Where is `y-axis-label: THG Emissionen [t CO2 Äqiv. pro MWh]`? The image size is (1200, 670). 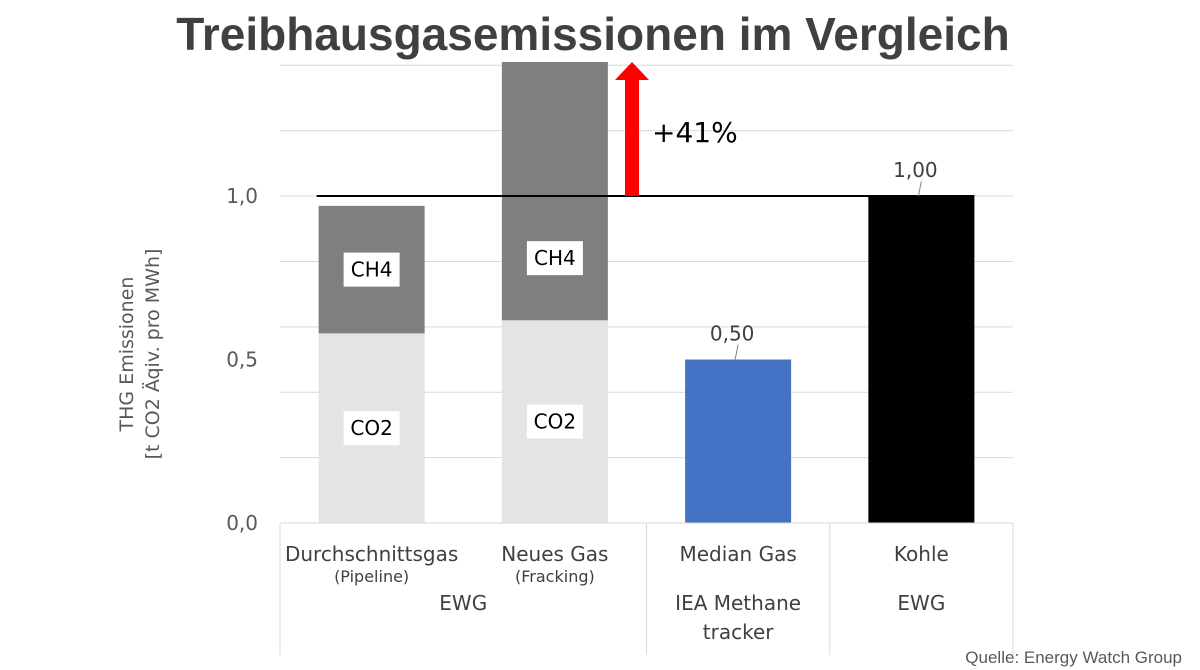 y-axis-label: THG Emissionen [t CO2 Äqiv. pro MWh] is located at coordinates (140, 354).